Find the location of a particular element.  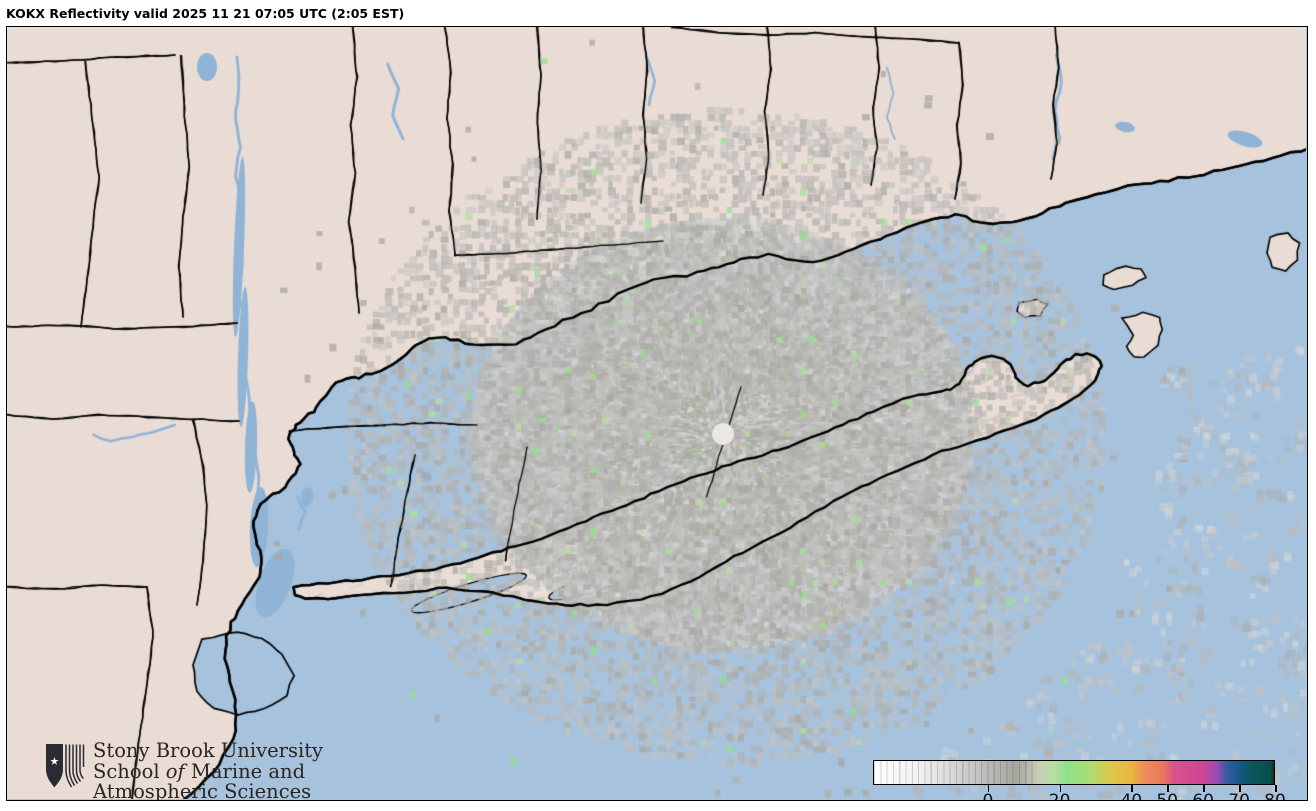

sbu-logo-line-1: Stony Brook University is located at coordinates (208, 750).